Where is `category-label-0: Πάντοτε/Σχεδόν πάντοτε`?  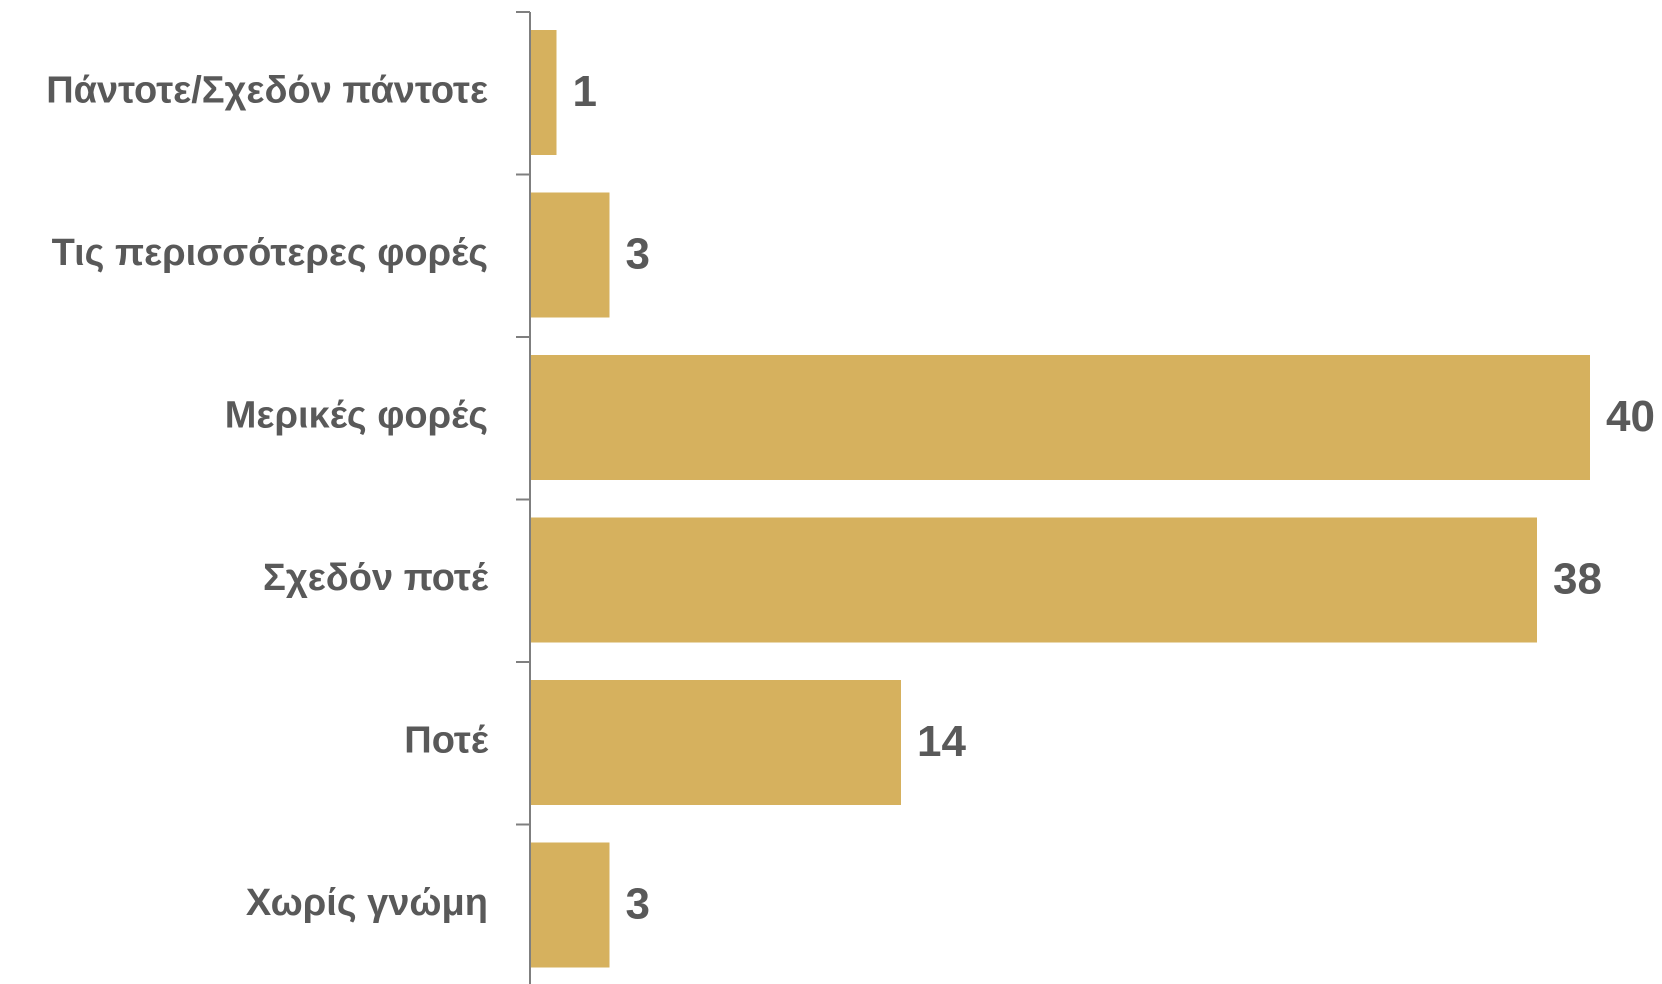
category-label-0: Πάντοτε/Σχεδόν πάντοτε is located at coordinates (267, 91).